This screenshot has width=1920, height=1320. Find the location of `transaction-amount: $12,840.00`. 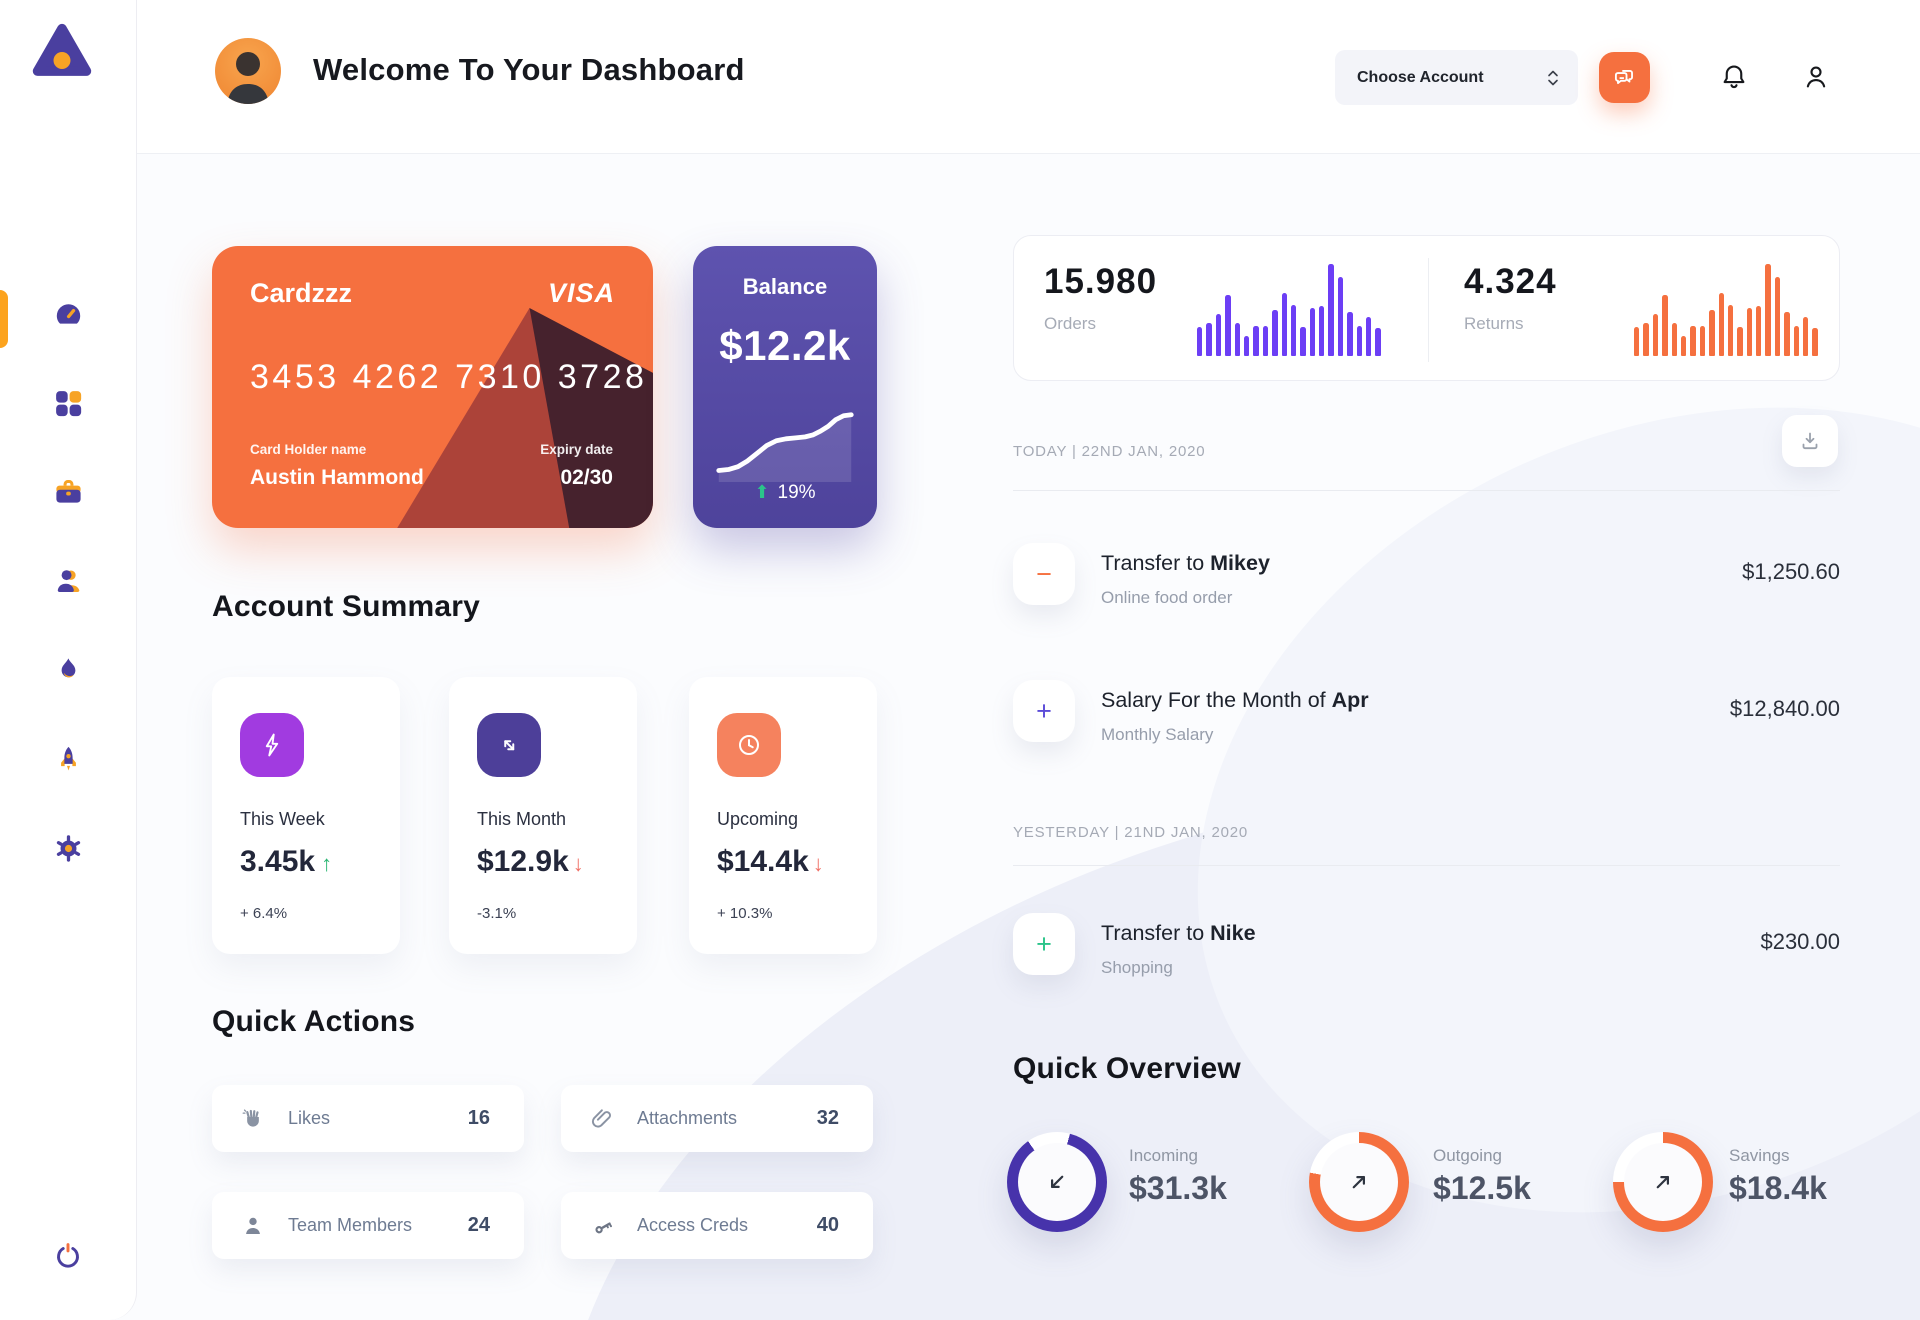

transaction-amount: $12,840.00 is located at coordinates (1784, 708).